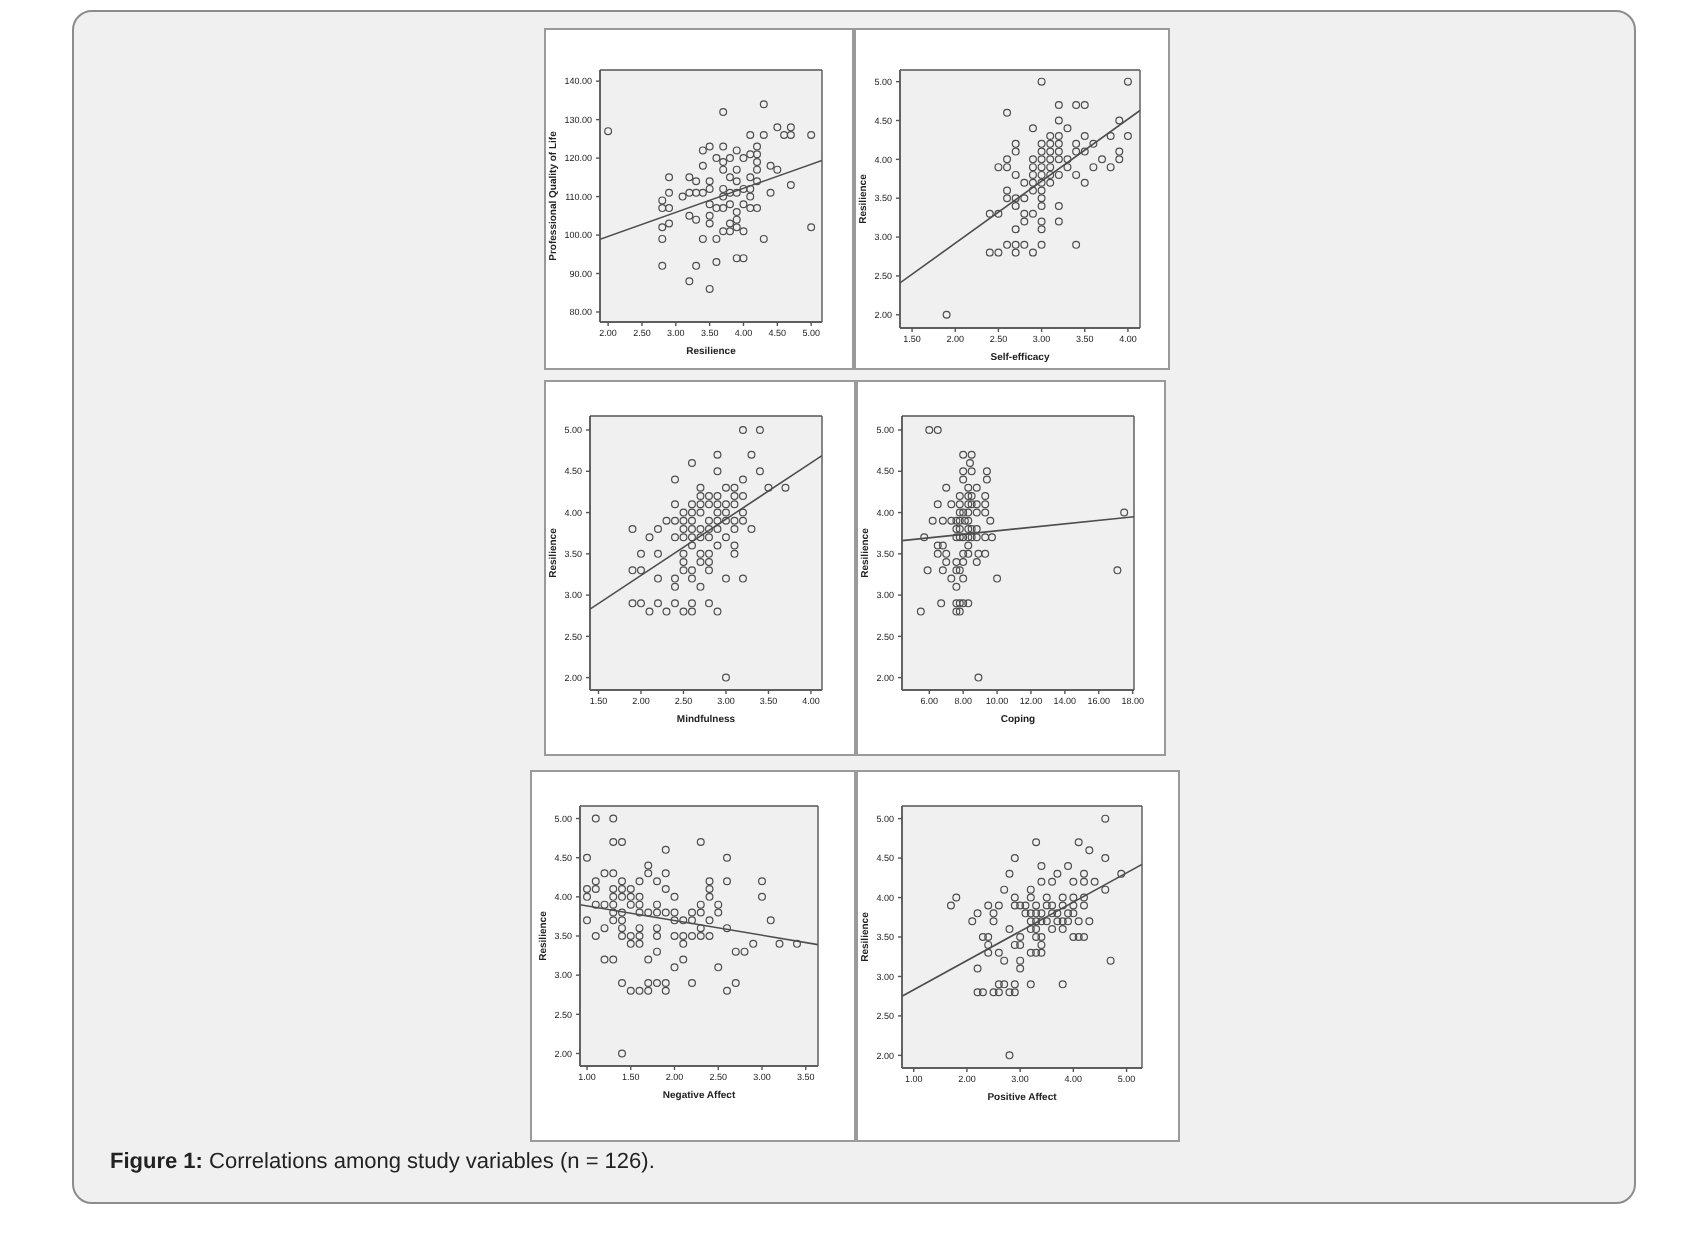 The height and width of the screenshot is (1234, 1704). Describe the element at coordinates (382, 1162) in the screenshot. I see `caption: Figure 1: Correlations among study variables (n = 126).` at that location.